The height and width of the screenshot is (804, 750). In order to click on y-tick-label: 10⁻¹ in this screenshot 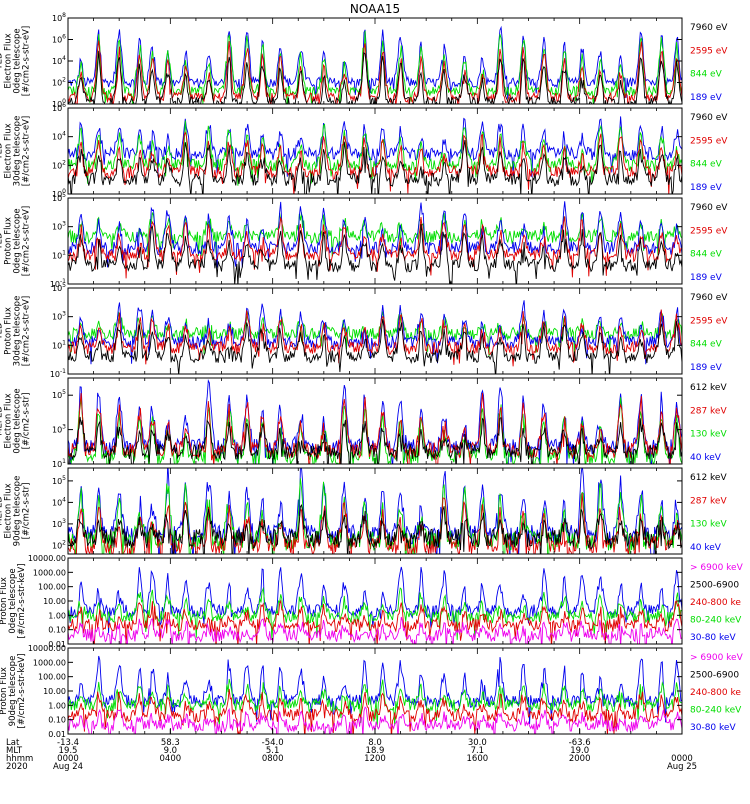, I will do `click(58, 373)`.